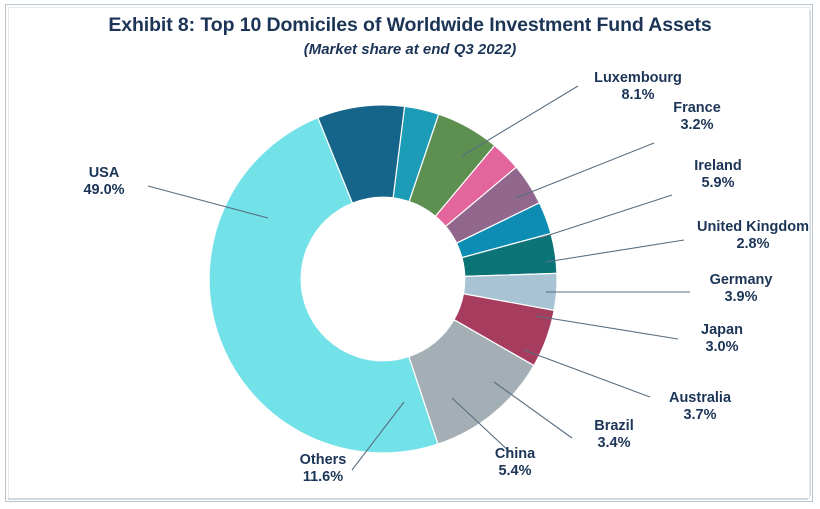  Describe the element at coordinates (718, 166) in the screenshot. I see `callout-ireland-label: Ireland` at that location.